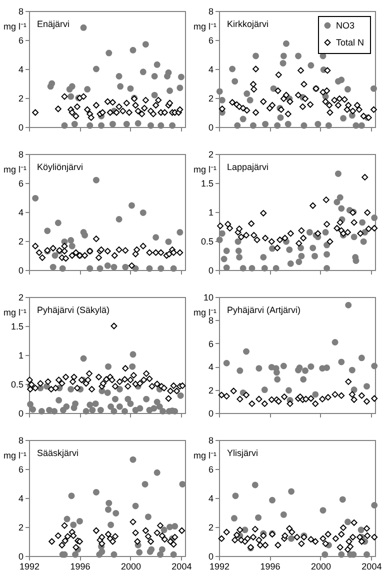  I want to click on legend-label: Total N, so click(350, 43).